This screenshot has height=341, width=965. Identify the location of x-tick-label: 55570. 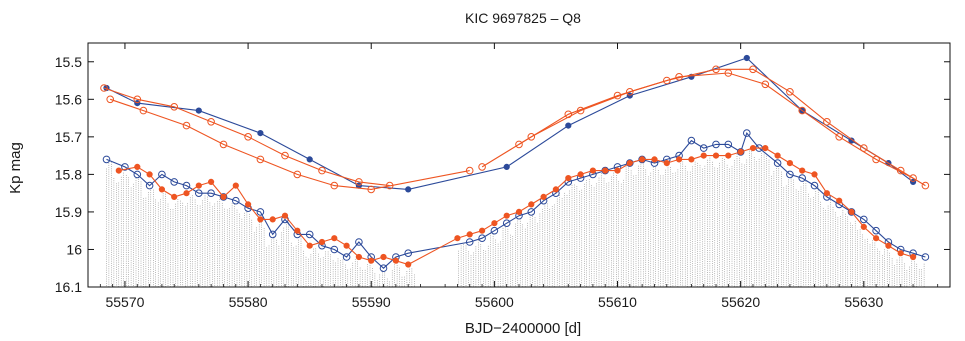
(124, 302).